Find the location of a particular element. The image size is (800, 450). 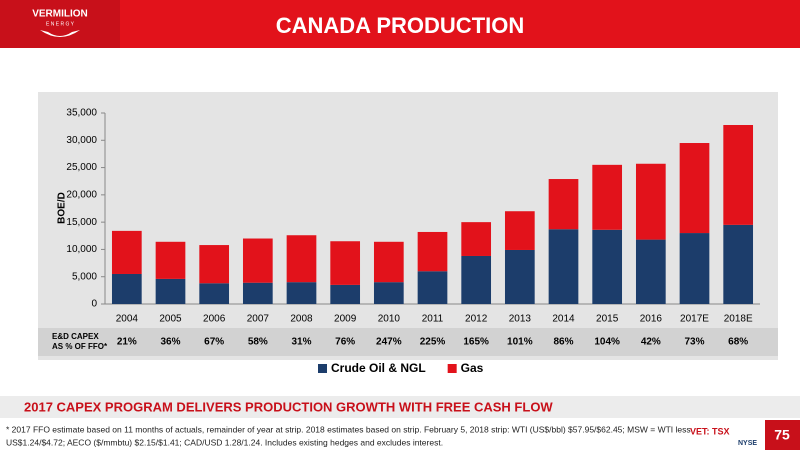

capex-value: 225% is located at coordinates (433, 342).